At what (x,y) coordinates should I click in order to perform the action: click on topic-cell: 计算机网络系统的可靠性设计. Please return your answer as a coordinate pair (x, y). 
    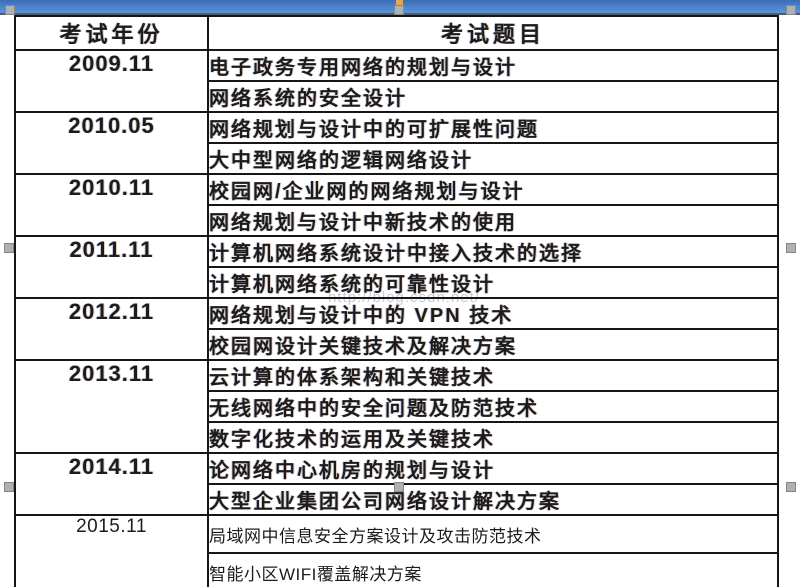
    Looking at the image, I should click on (493, 282).